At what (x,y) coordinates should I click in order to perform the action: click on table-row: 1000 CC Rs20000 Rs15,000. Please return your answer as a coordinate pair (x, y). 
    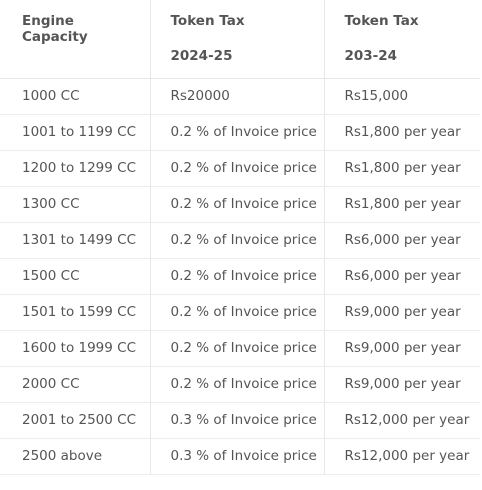
    Looking at the image, I should click on (240, 96).